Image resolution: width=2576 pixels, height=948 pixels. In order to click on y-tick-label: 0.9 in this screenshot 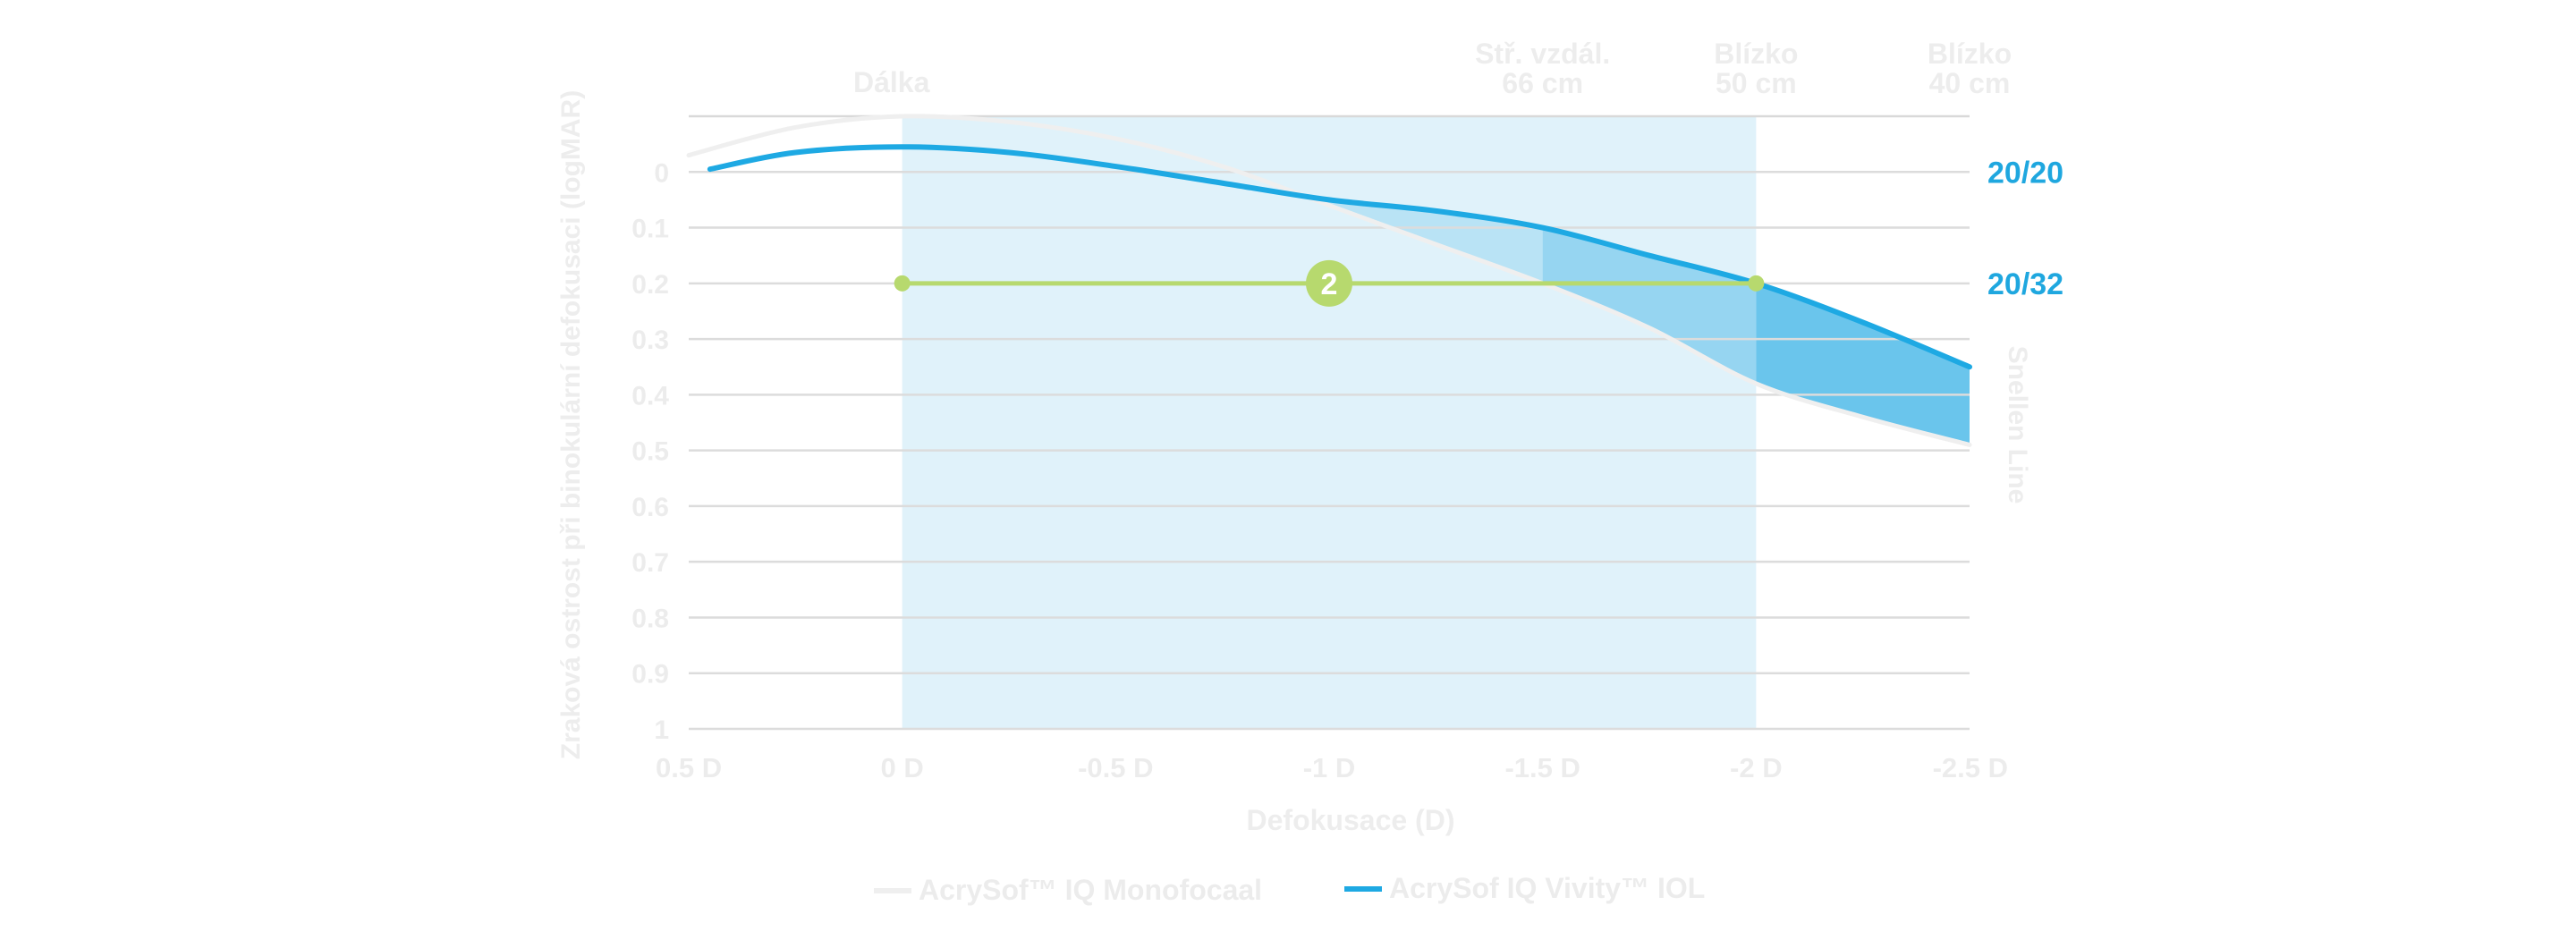, I will do `click(650, 675)`.